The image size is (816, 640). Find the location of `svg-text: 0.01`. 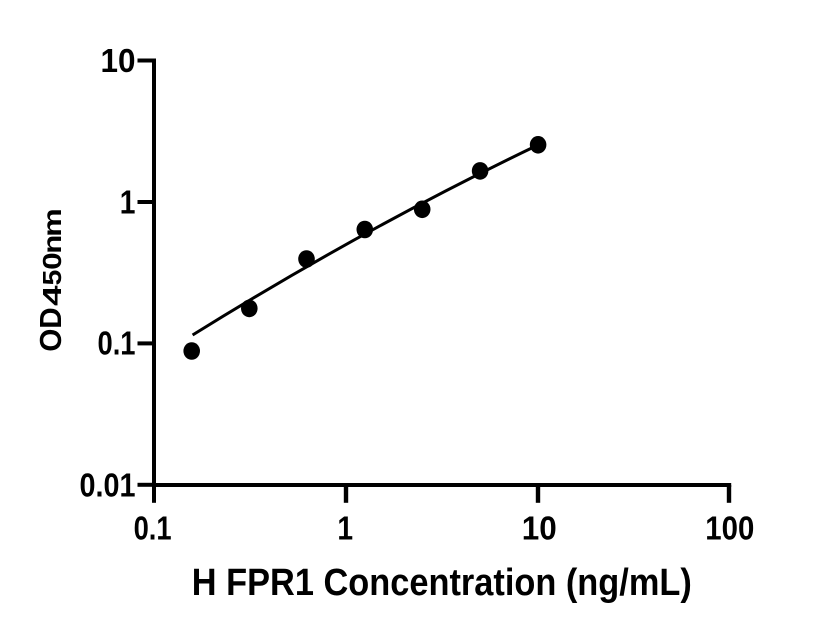

svg-text: 0.01 is located at coordinates (108, 485).